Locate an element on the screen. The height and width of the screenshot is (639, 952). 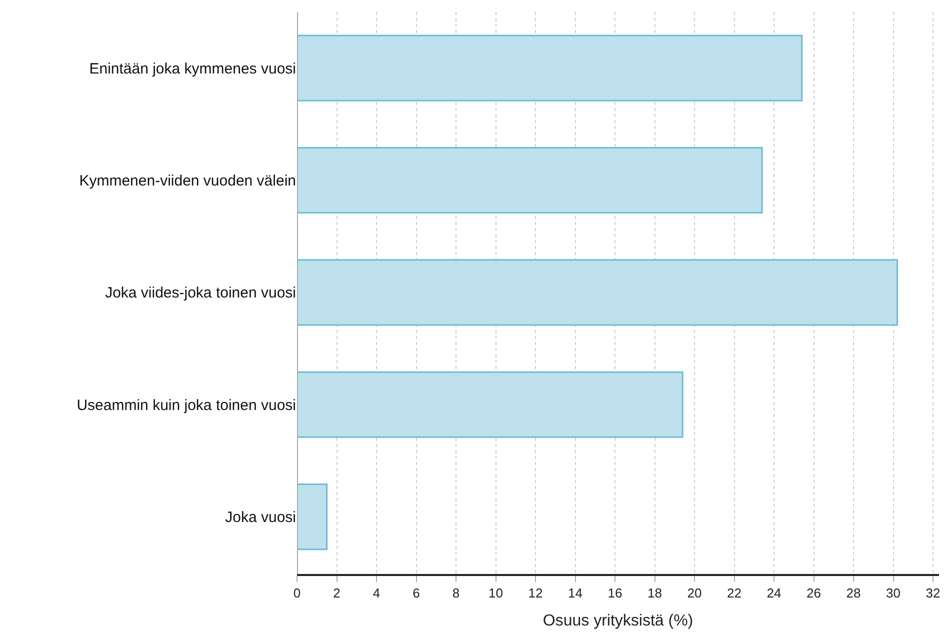
y-tick-label: Joka viides-joka toinen vuosi is located at coordinates (200, 293).